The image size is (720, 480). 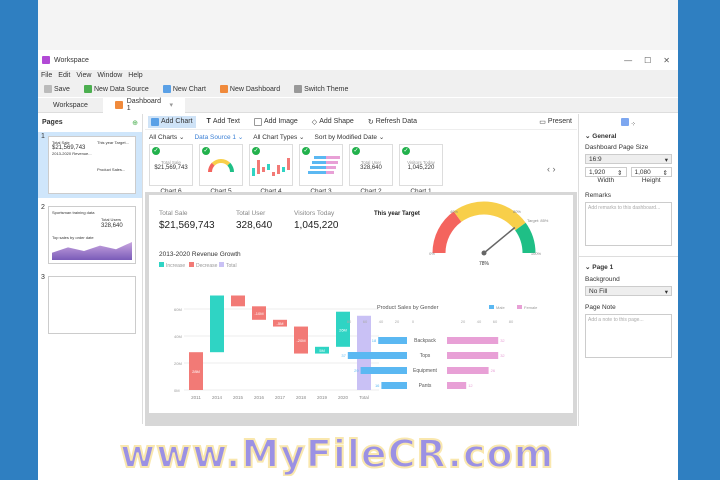 I want to click on bars-thumb, so click(x=321, y=165).